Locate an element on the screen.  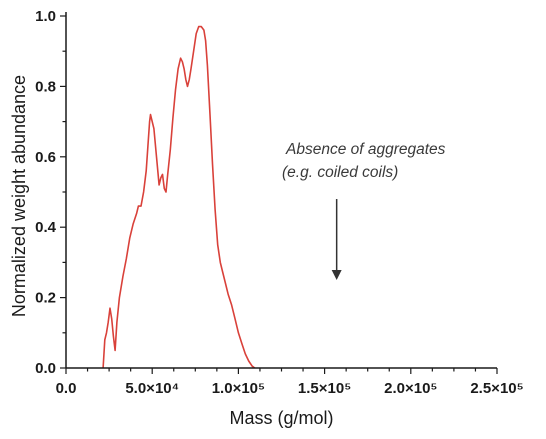
x-tick-label: 5.0×10⁴ is located at coordinates (152, 388).